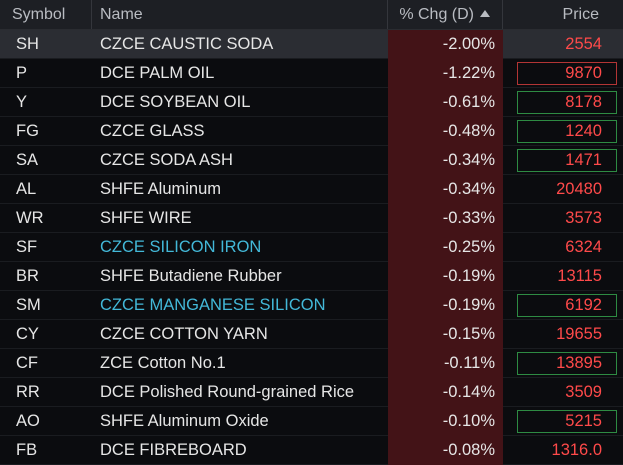 This screenshot has width=623, height=465. Describe the element at coordinates (152, 130) in the screenshot. I see `name-cell: CZCE GLASS` at that location.